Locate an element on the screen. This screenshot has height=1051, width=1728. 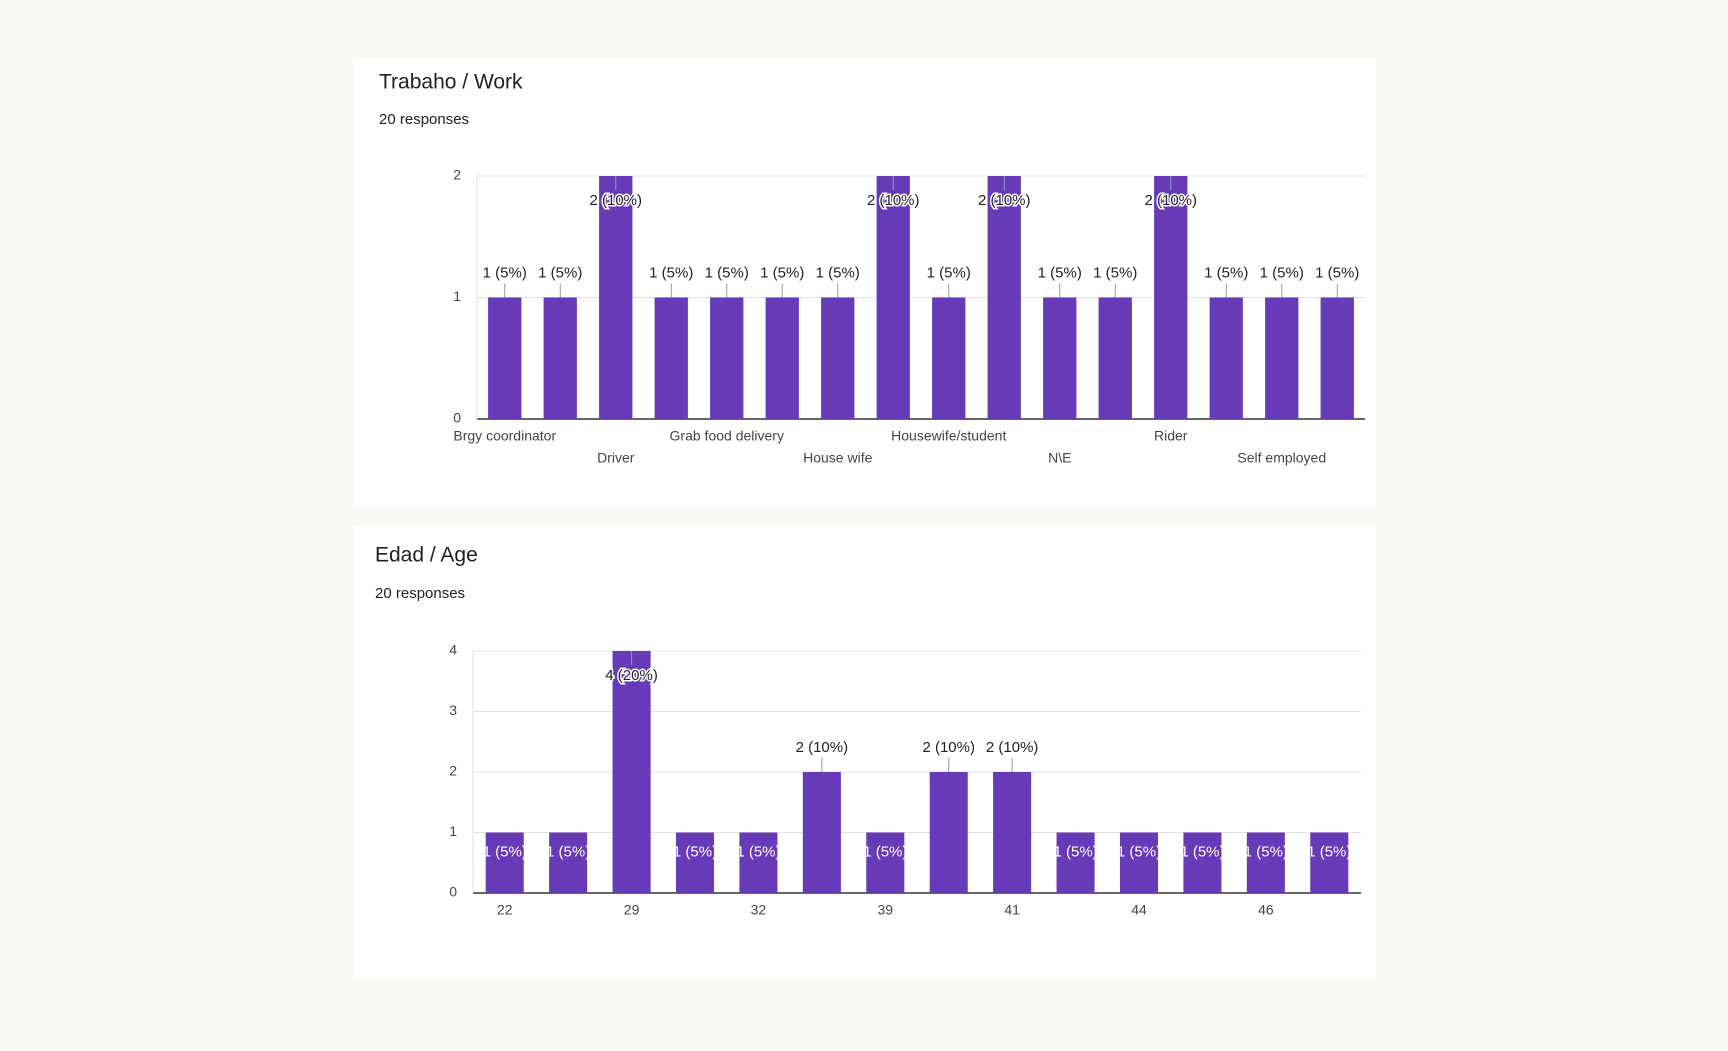
x-tick-label: Brgy coordinator is located at coordinates (504, 436).